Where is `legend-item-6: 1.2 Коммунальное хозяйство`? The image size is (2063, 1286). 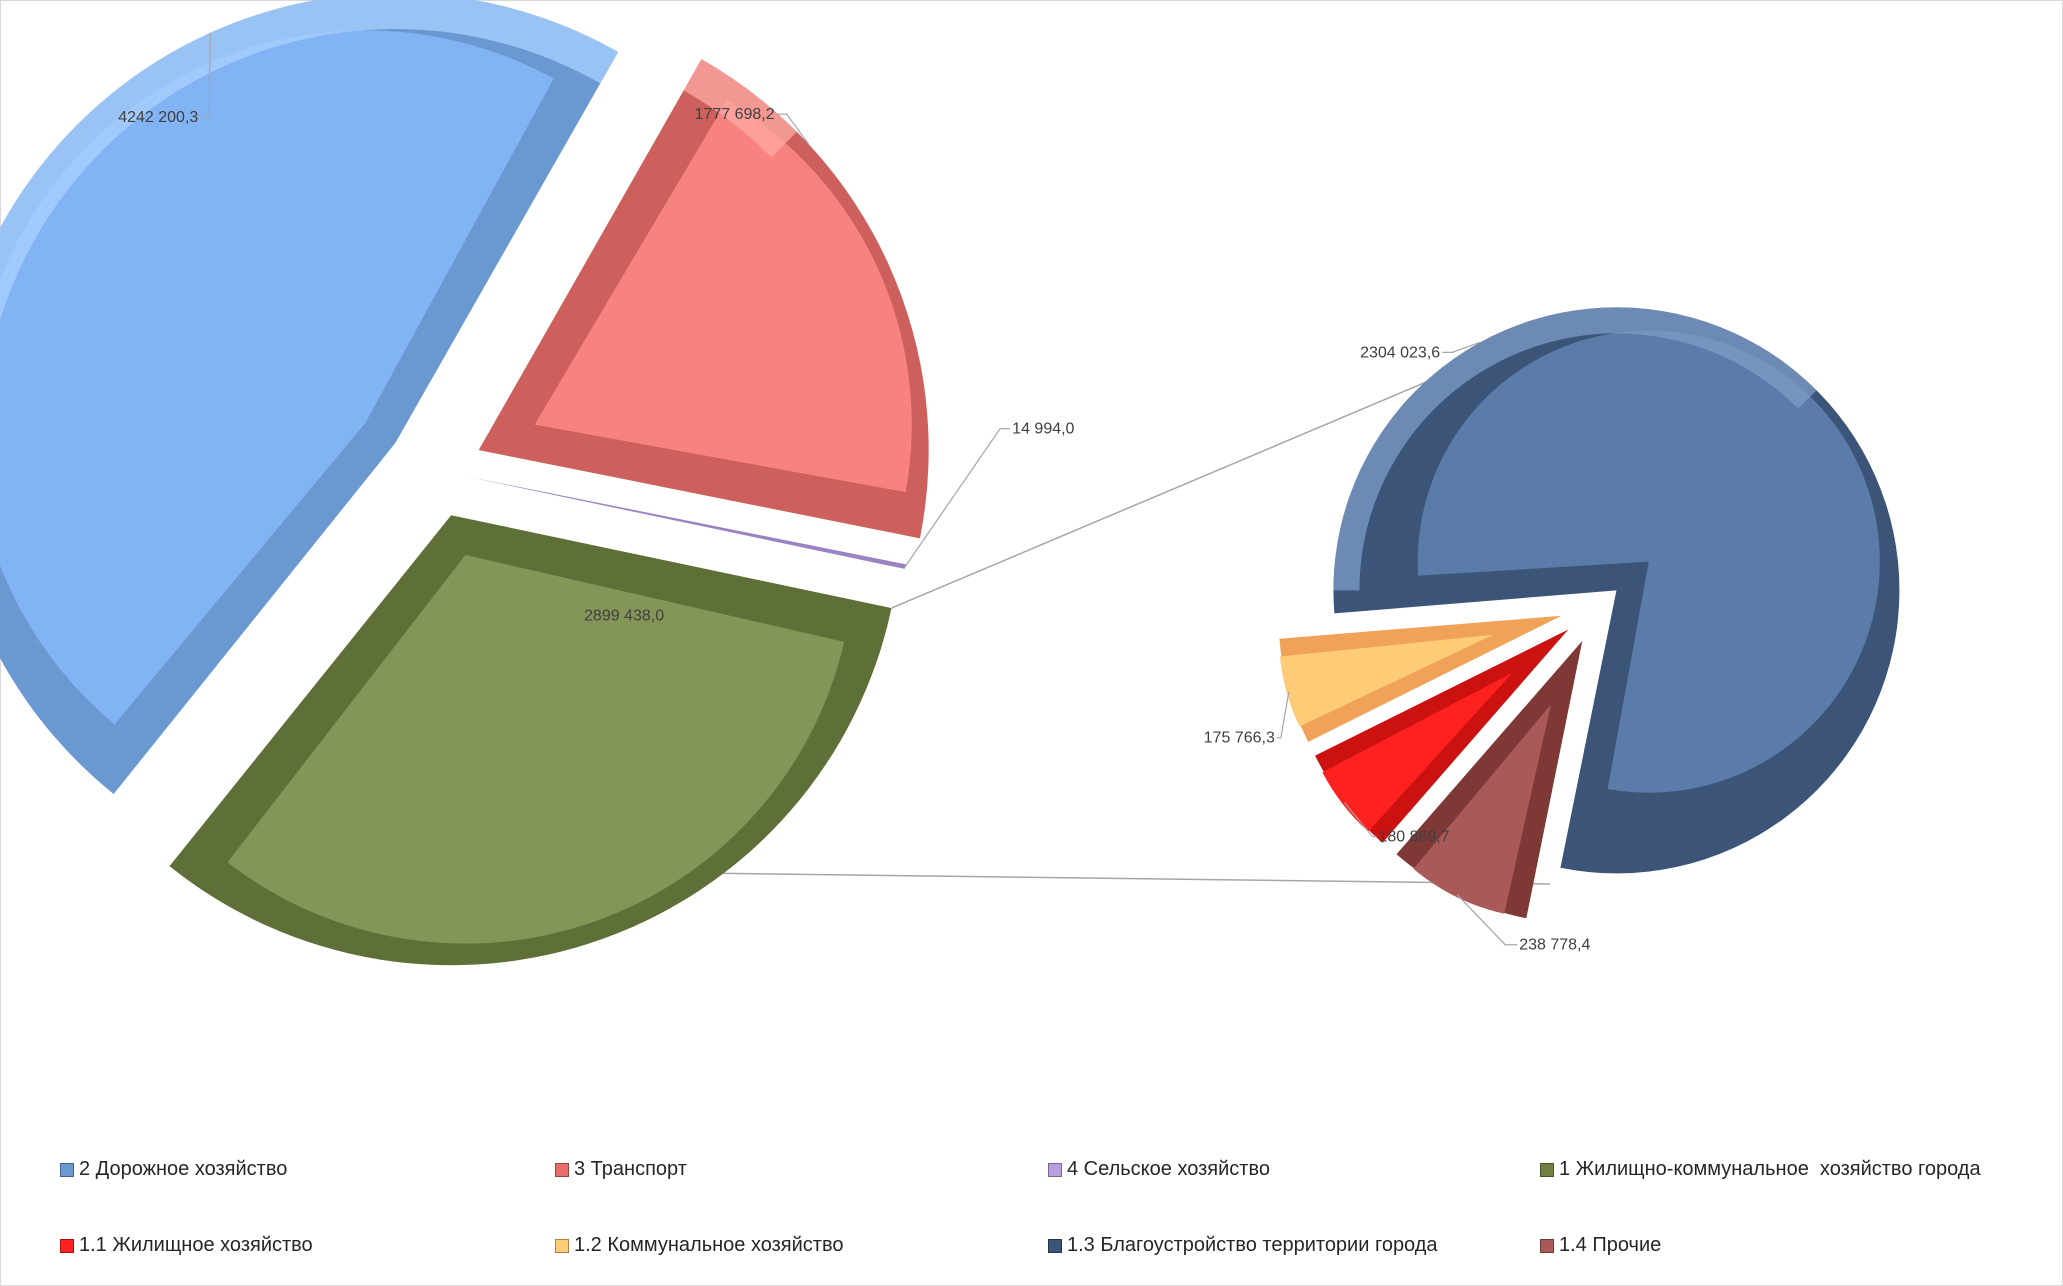
legend-item-6: 1.2 Коммунальное хозяйство is located at coordinates (699, 1245).